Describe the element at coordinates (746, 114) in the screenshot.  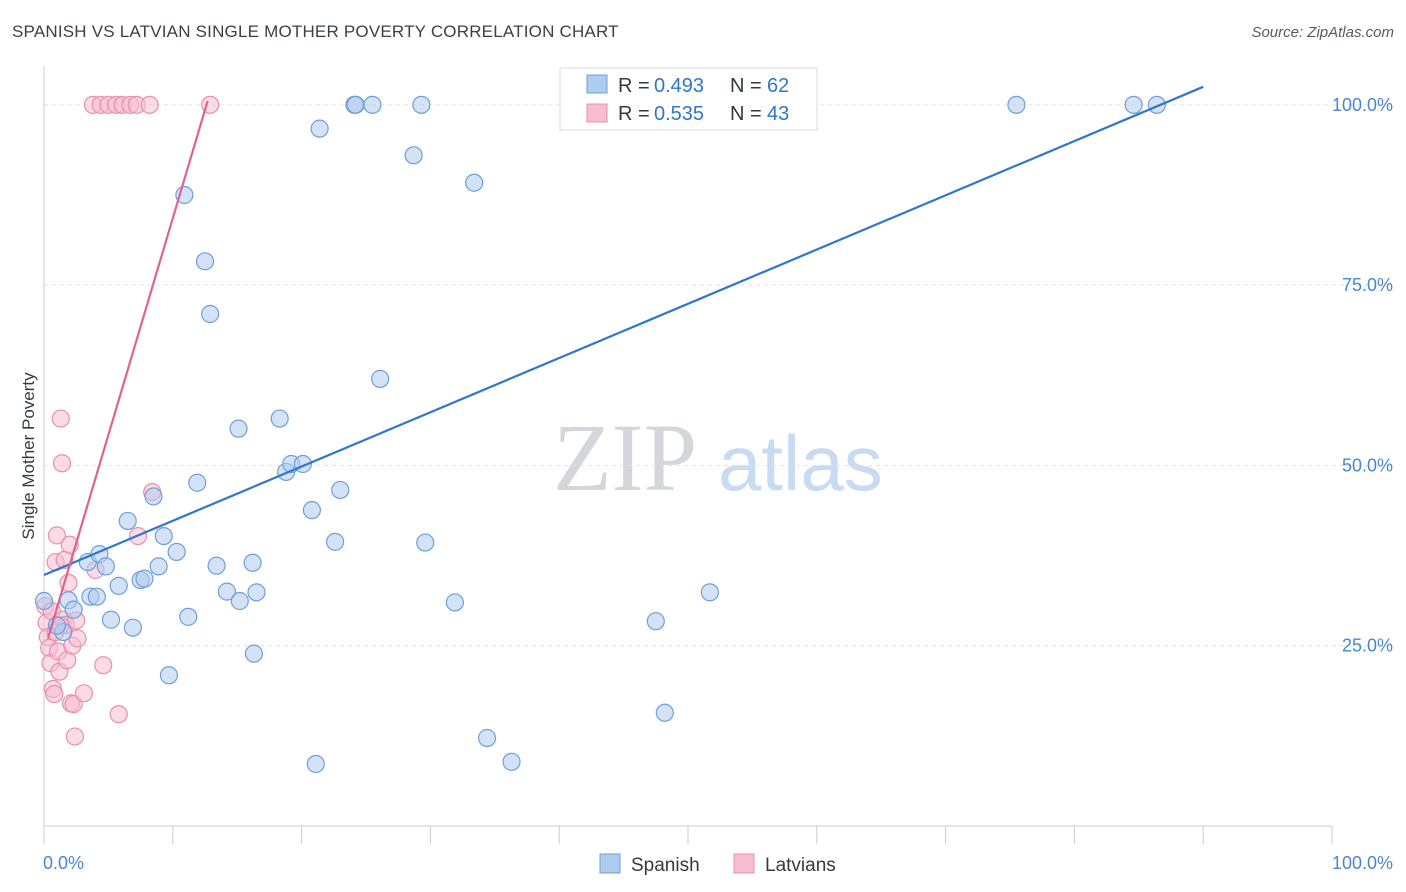
I see `latvian-n-label: N =` at that location.